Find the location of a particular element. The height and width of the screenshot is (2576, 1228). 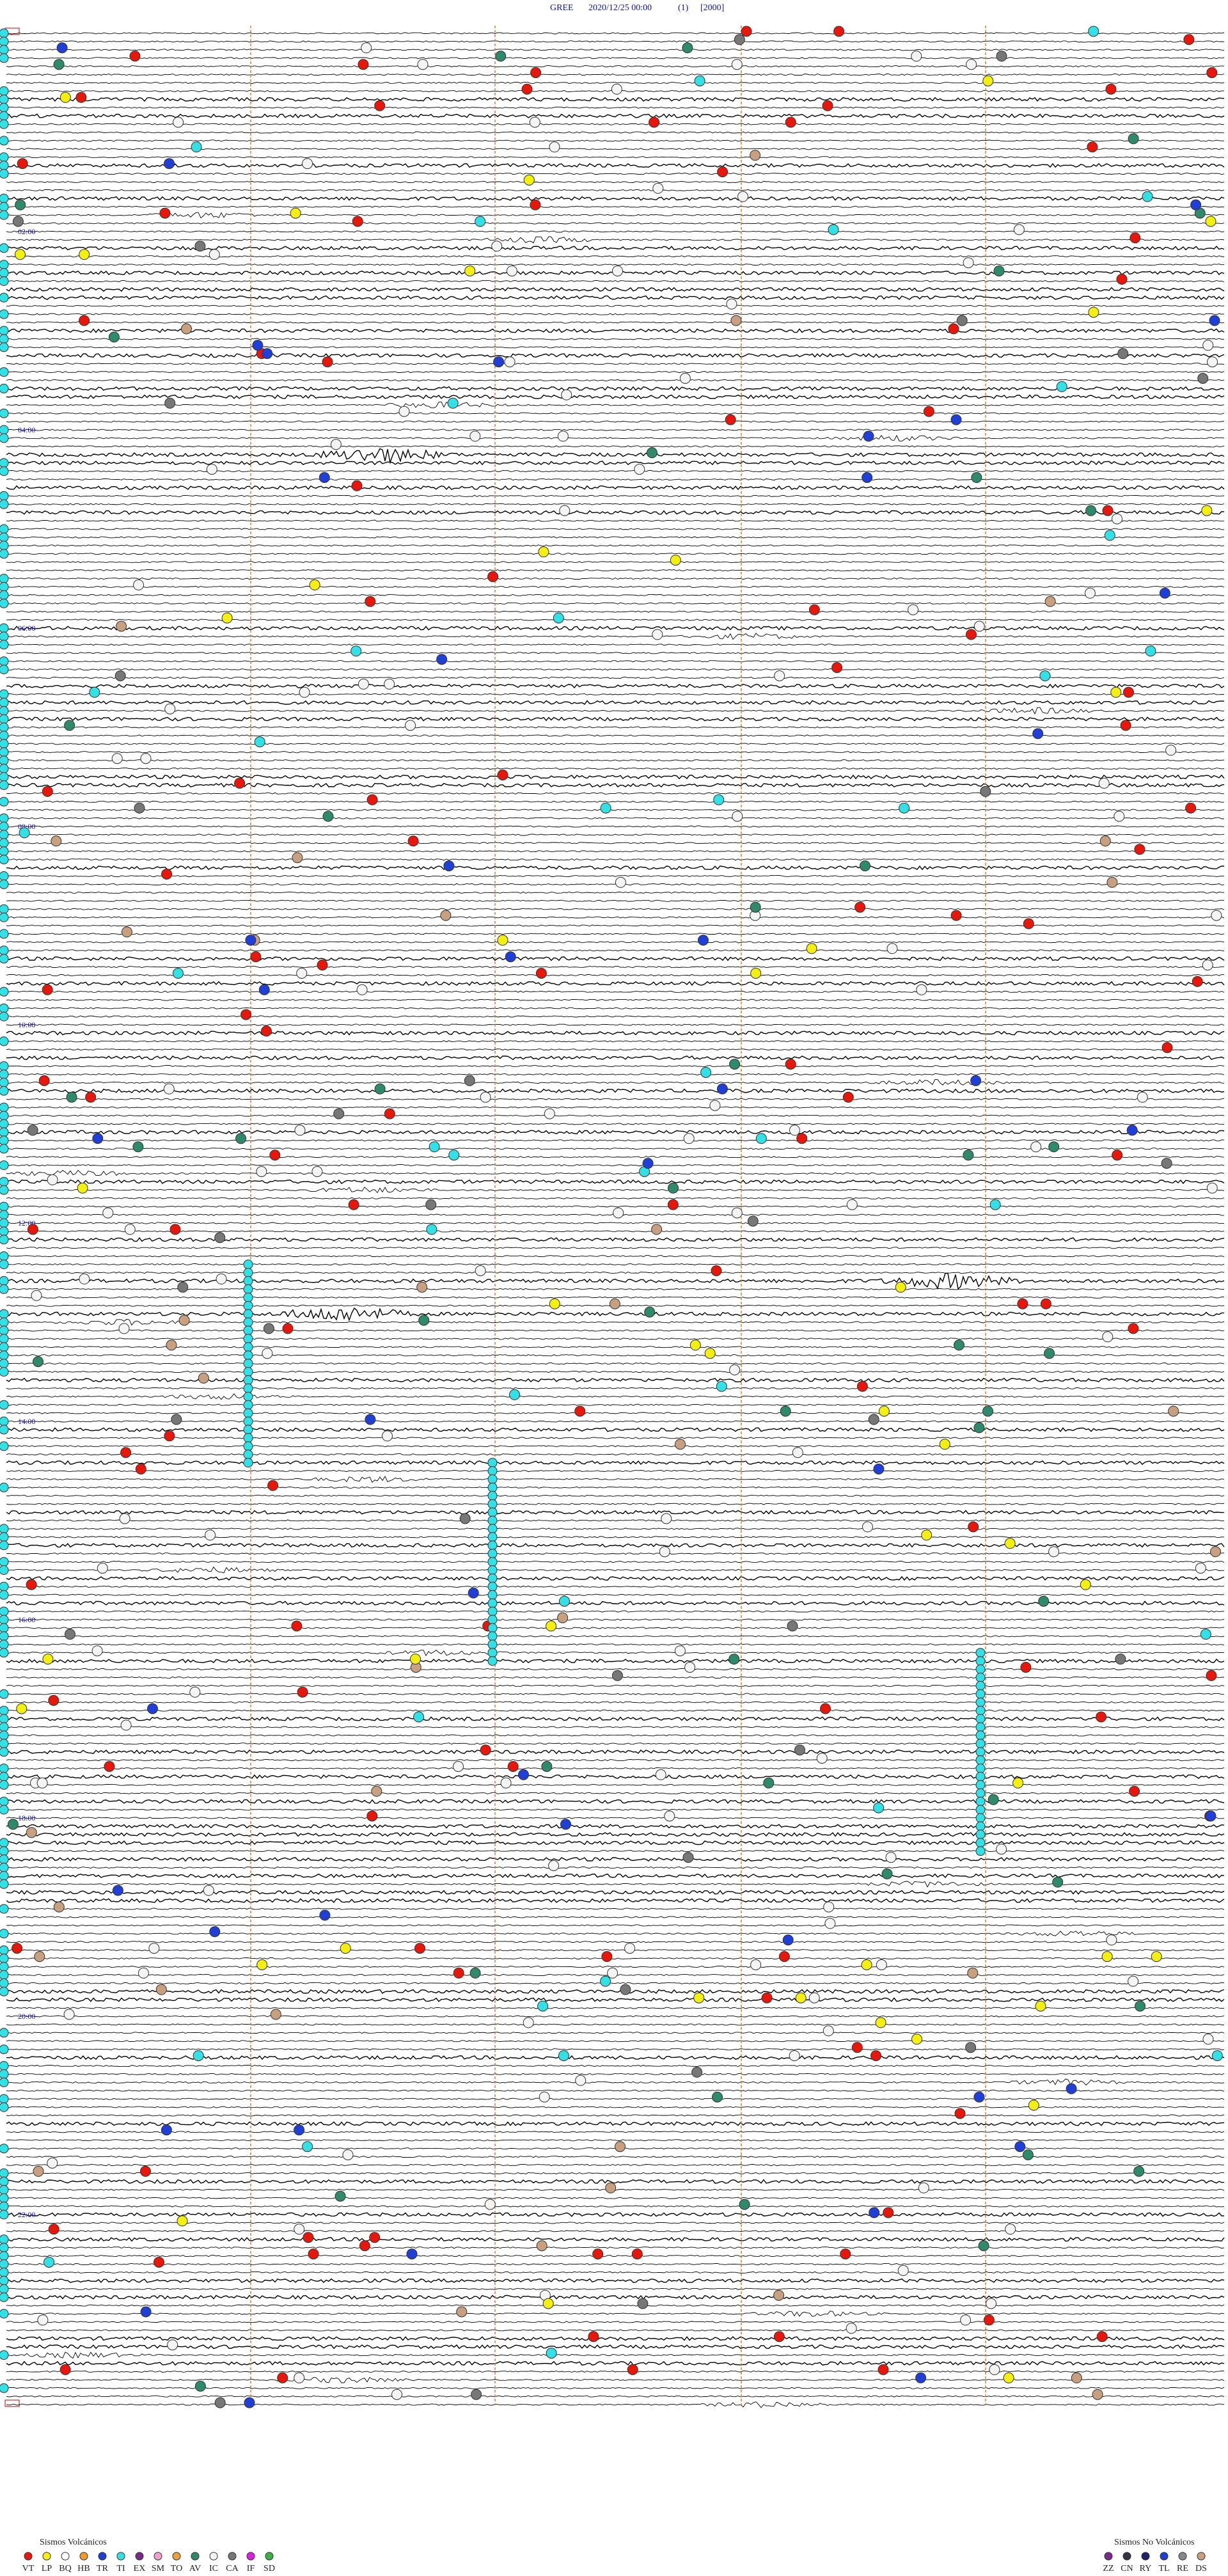

time-label: 04:00 is located at coordinates (26, 429).